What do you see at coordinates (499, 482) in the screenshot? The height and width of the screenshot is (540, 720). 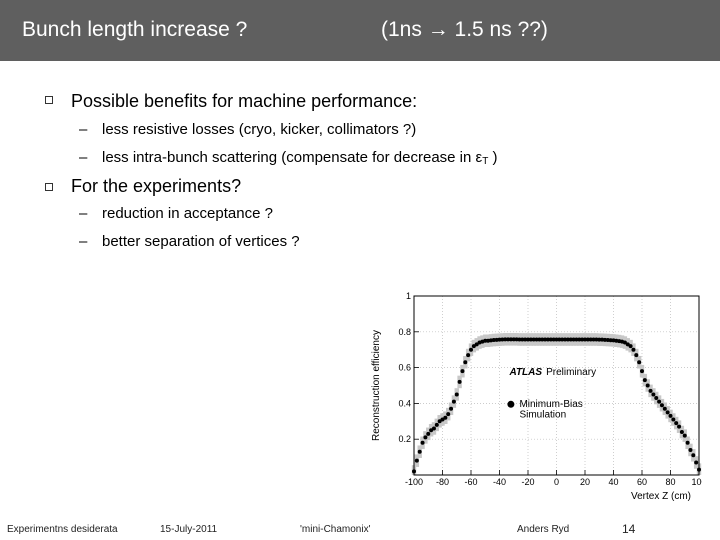 I see `x-tick-label: -40` at bounding box center [499, 482].